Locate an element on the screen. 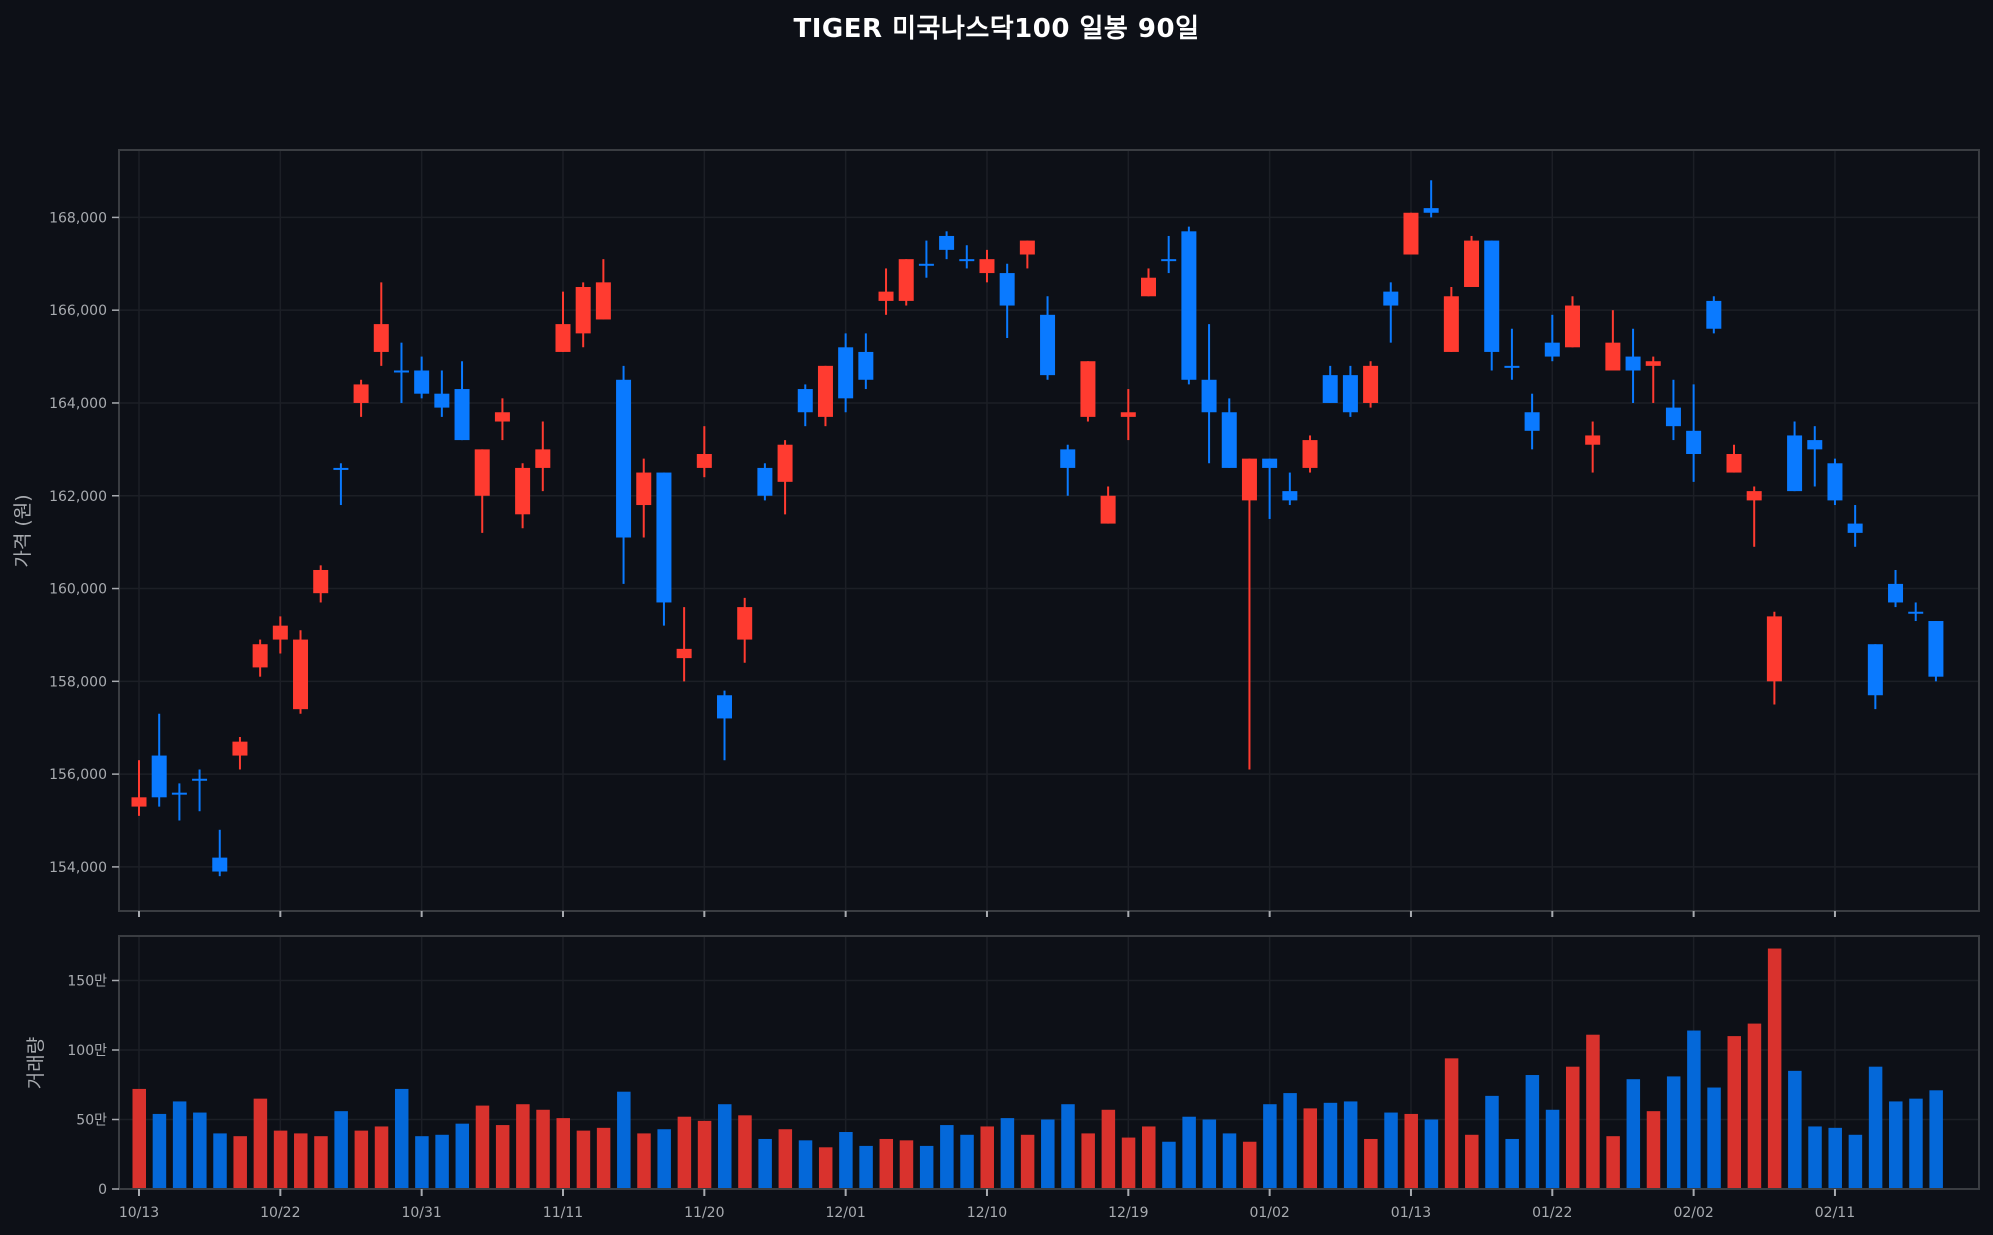 The width and height of the screenshot is (1993, 1235). y-tick-label: 154,000 is located at coordinates (78, 868).